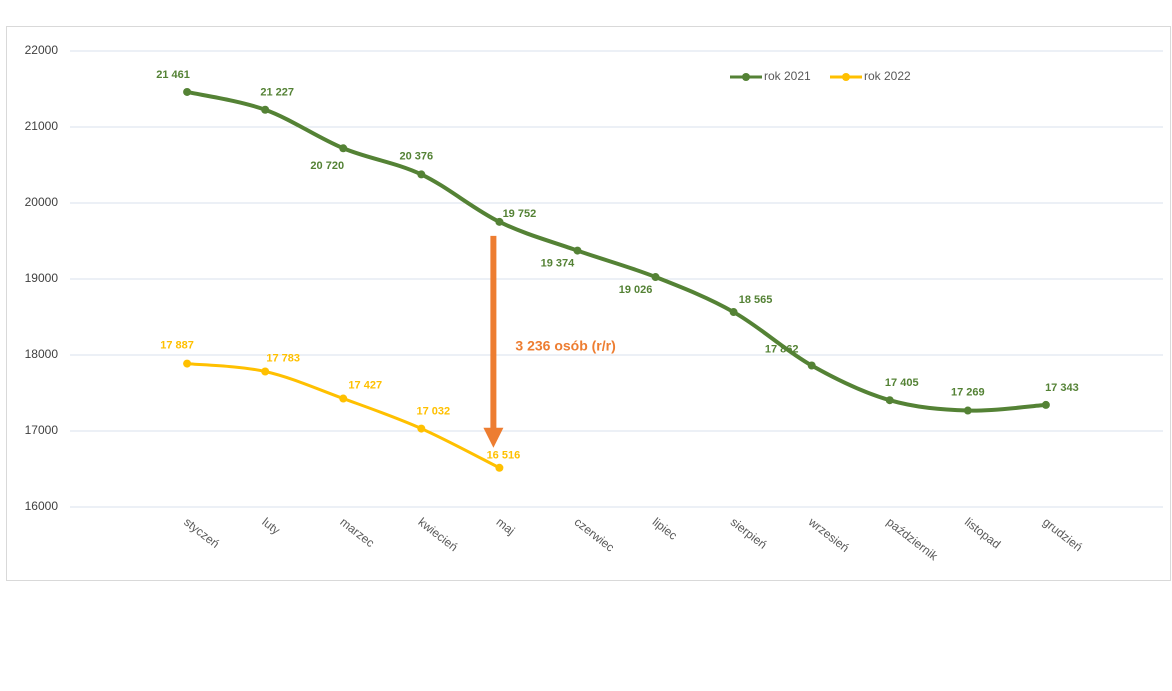  What do you see at coordinates (558, 263) in the screenshot?
I see `data-label: 19 374` at bounding box center [558, 263].